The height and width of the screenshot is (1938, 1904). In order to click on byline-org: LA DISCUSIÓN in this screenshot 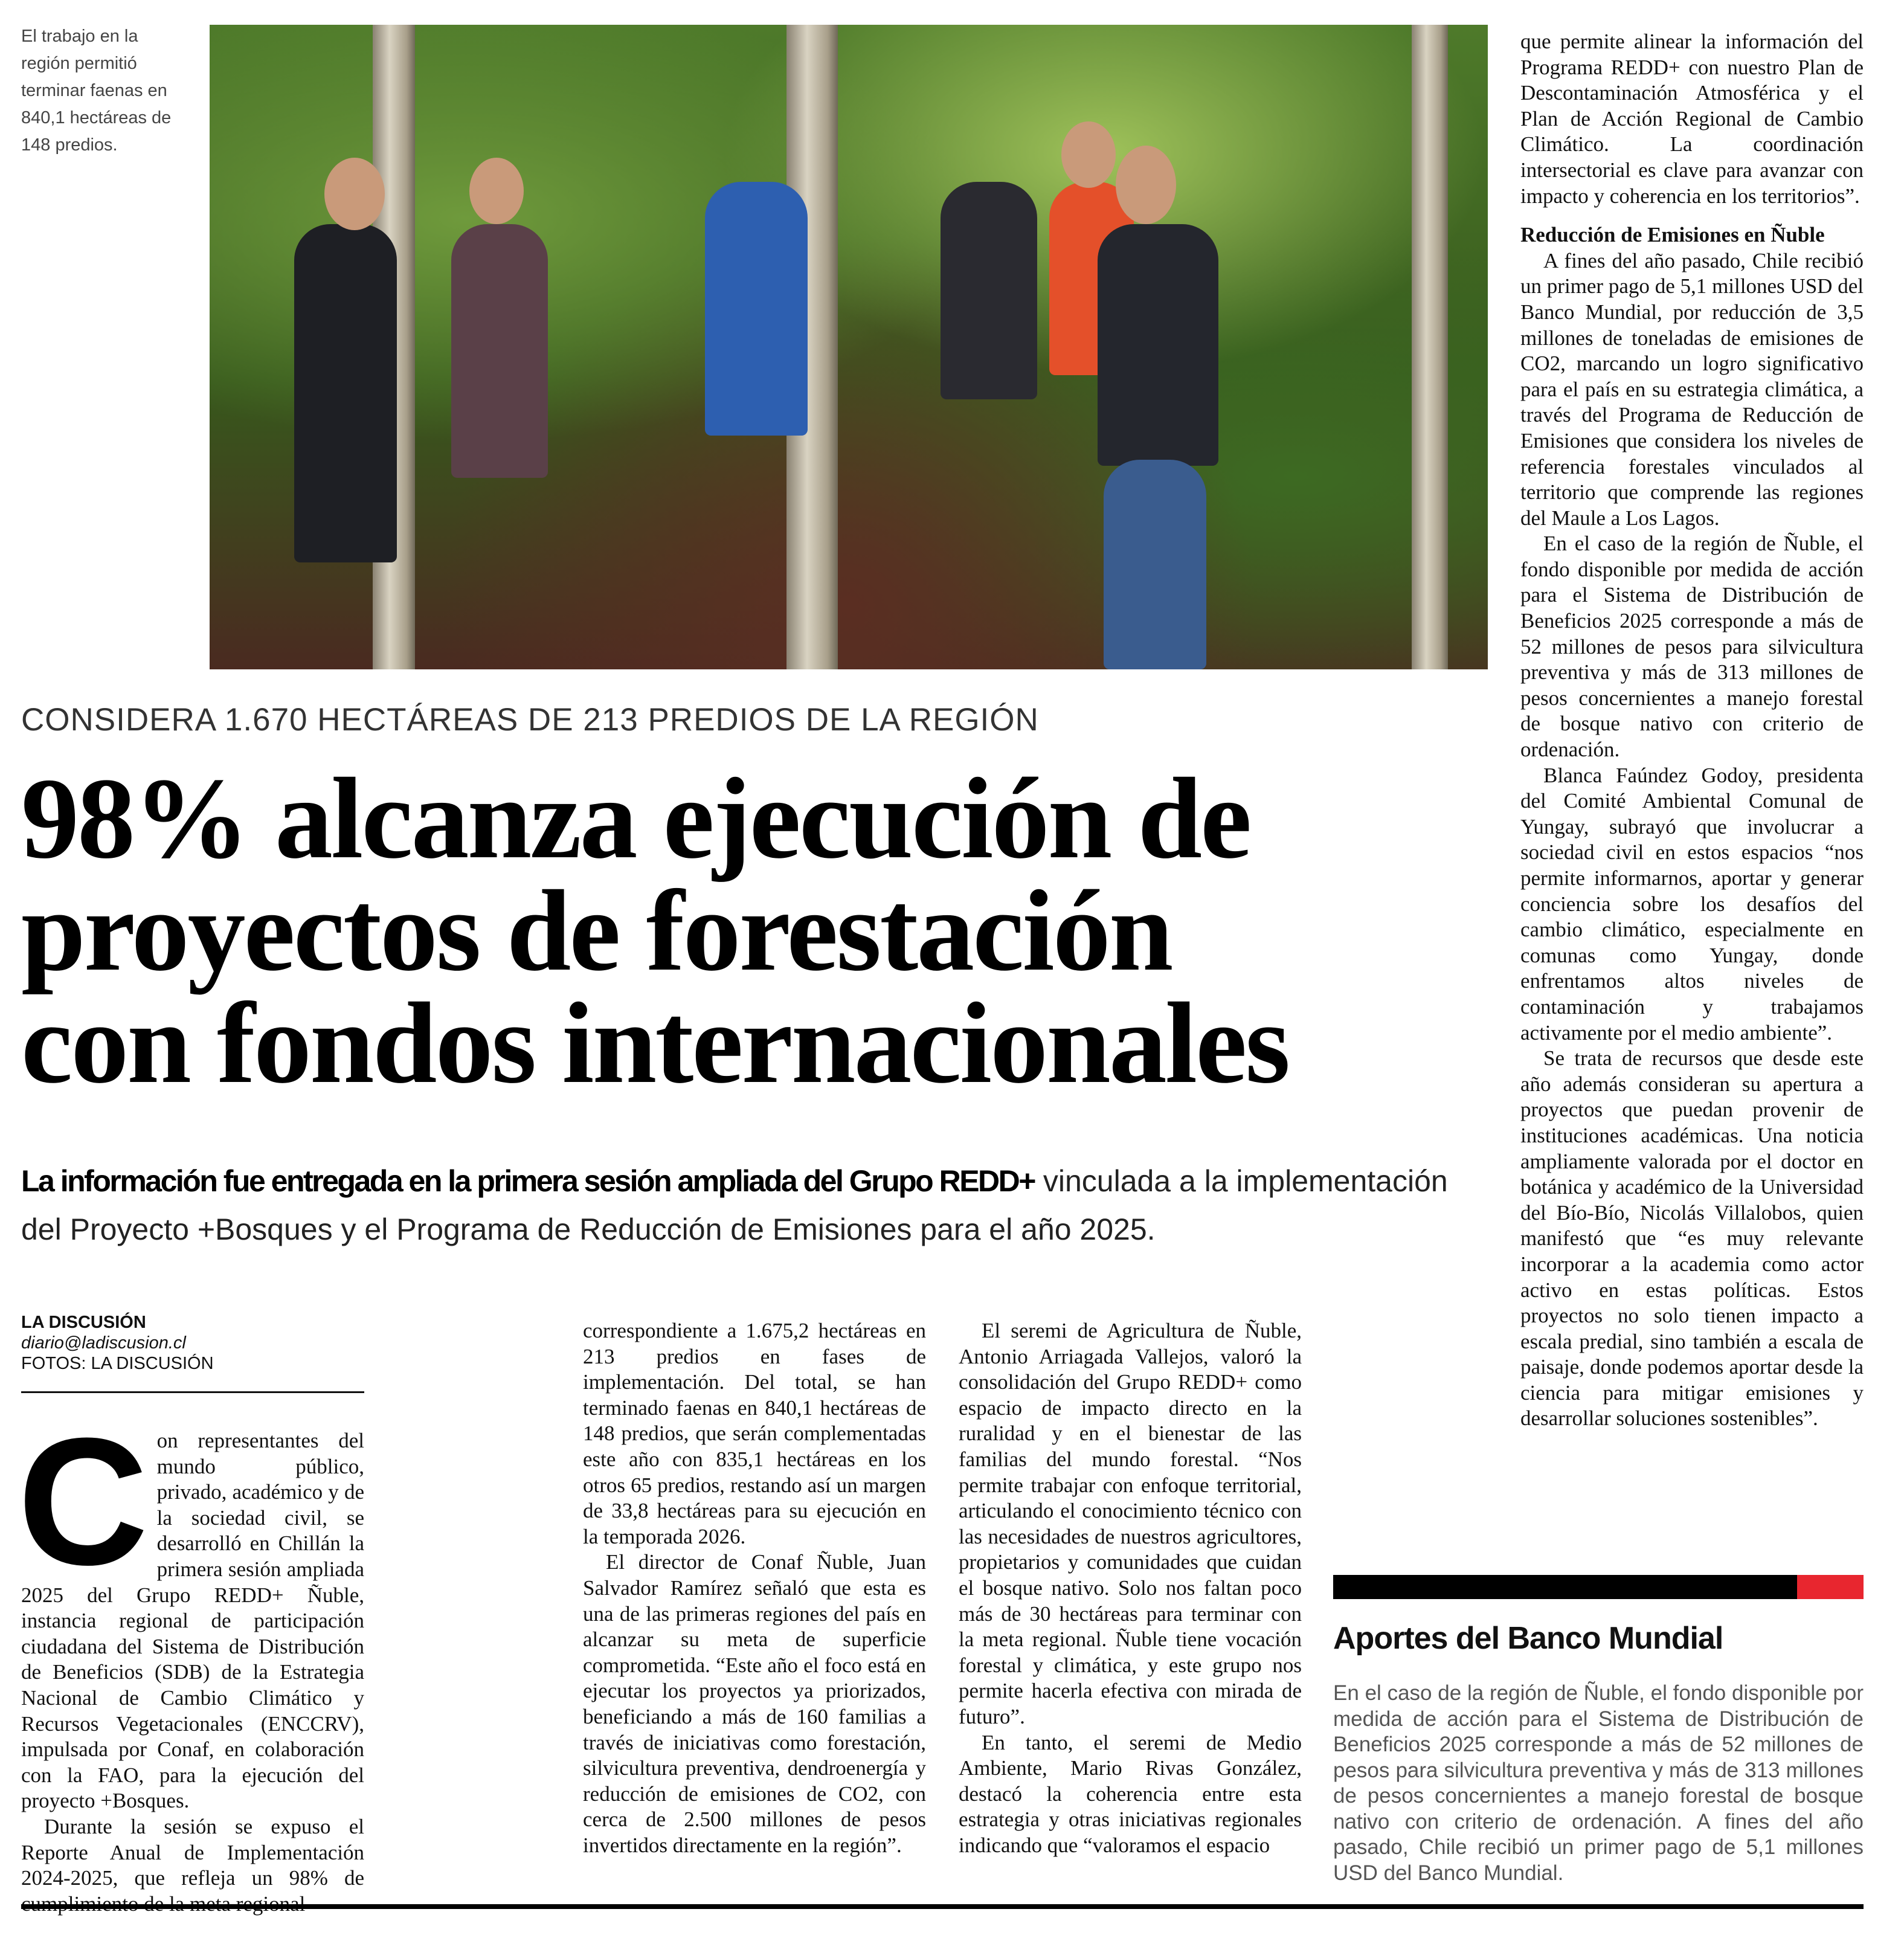, I will do `click(83, 1322)`.